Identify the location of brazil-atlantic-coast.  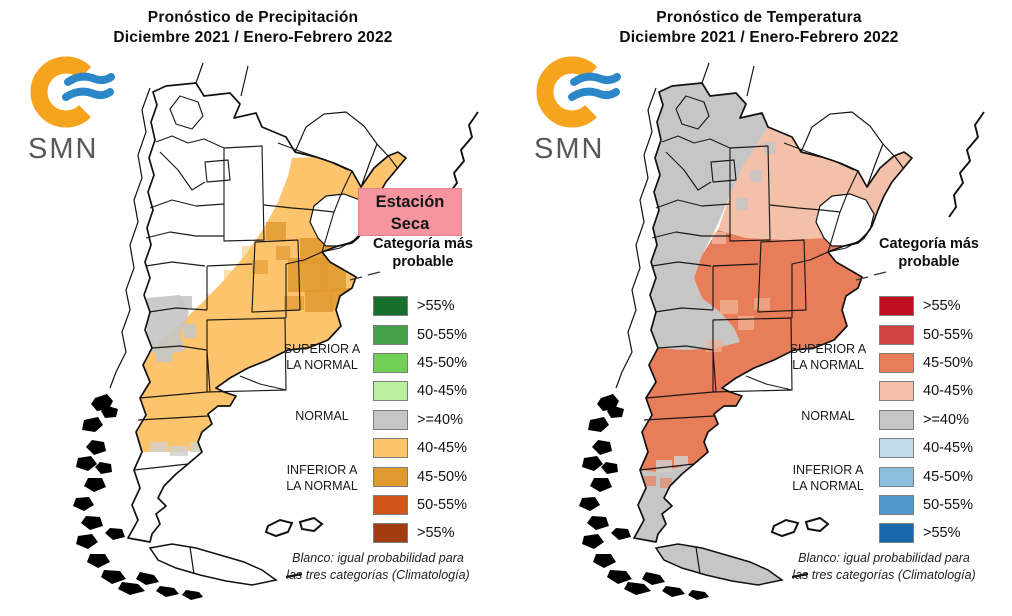
(966, 164).